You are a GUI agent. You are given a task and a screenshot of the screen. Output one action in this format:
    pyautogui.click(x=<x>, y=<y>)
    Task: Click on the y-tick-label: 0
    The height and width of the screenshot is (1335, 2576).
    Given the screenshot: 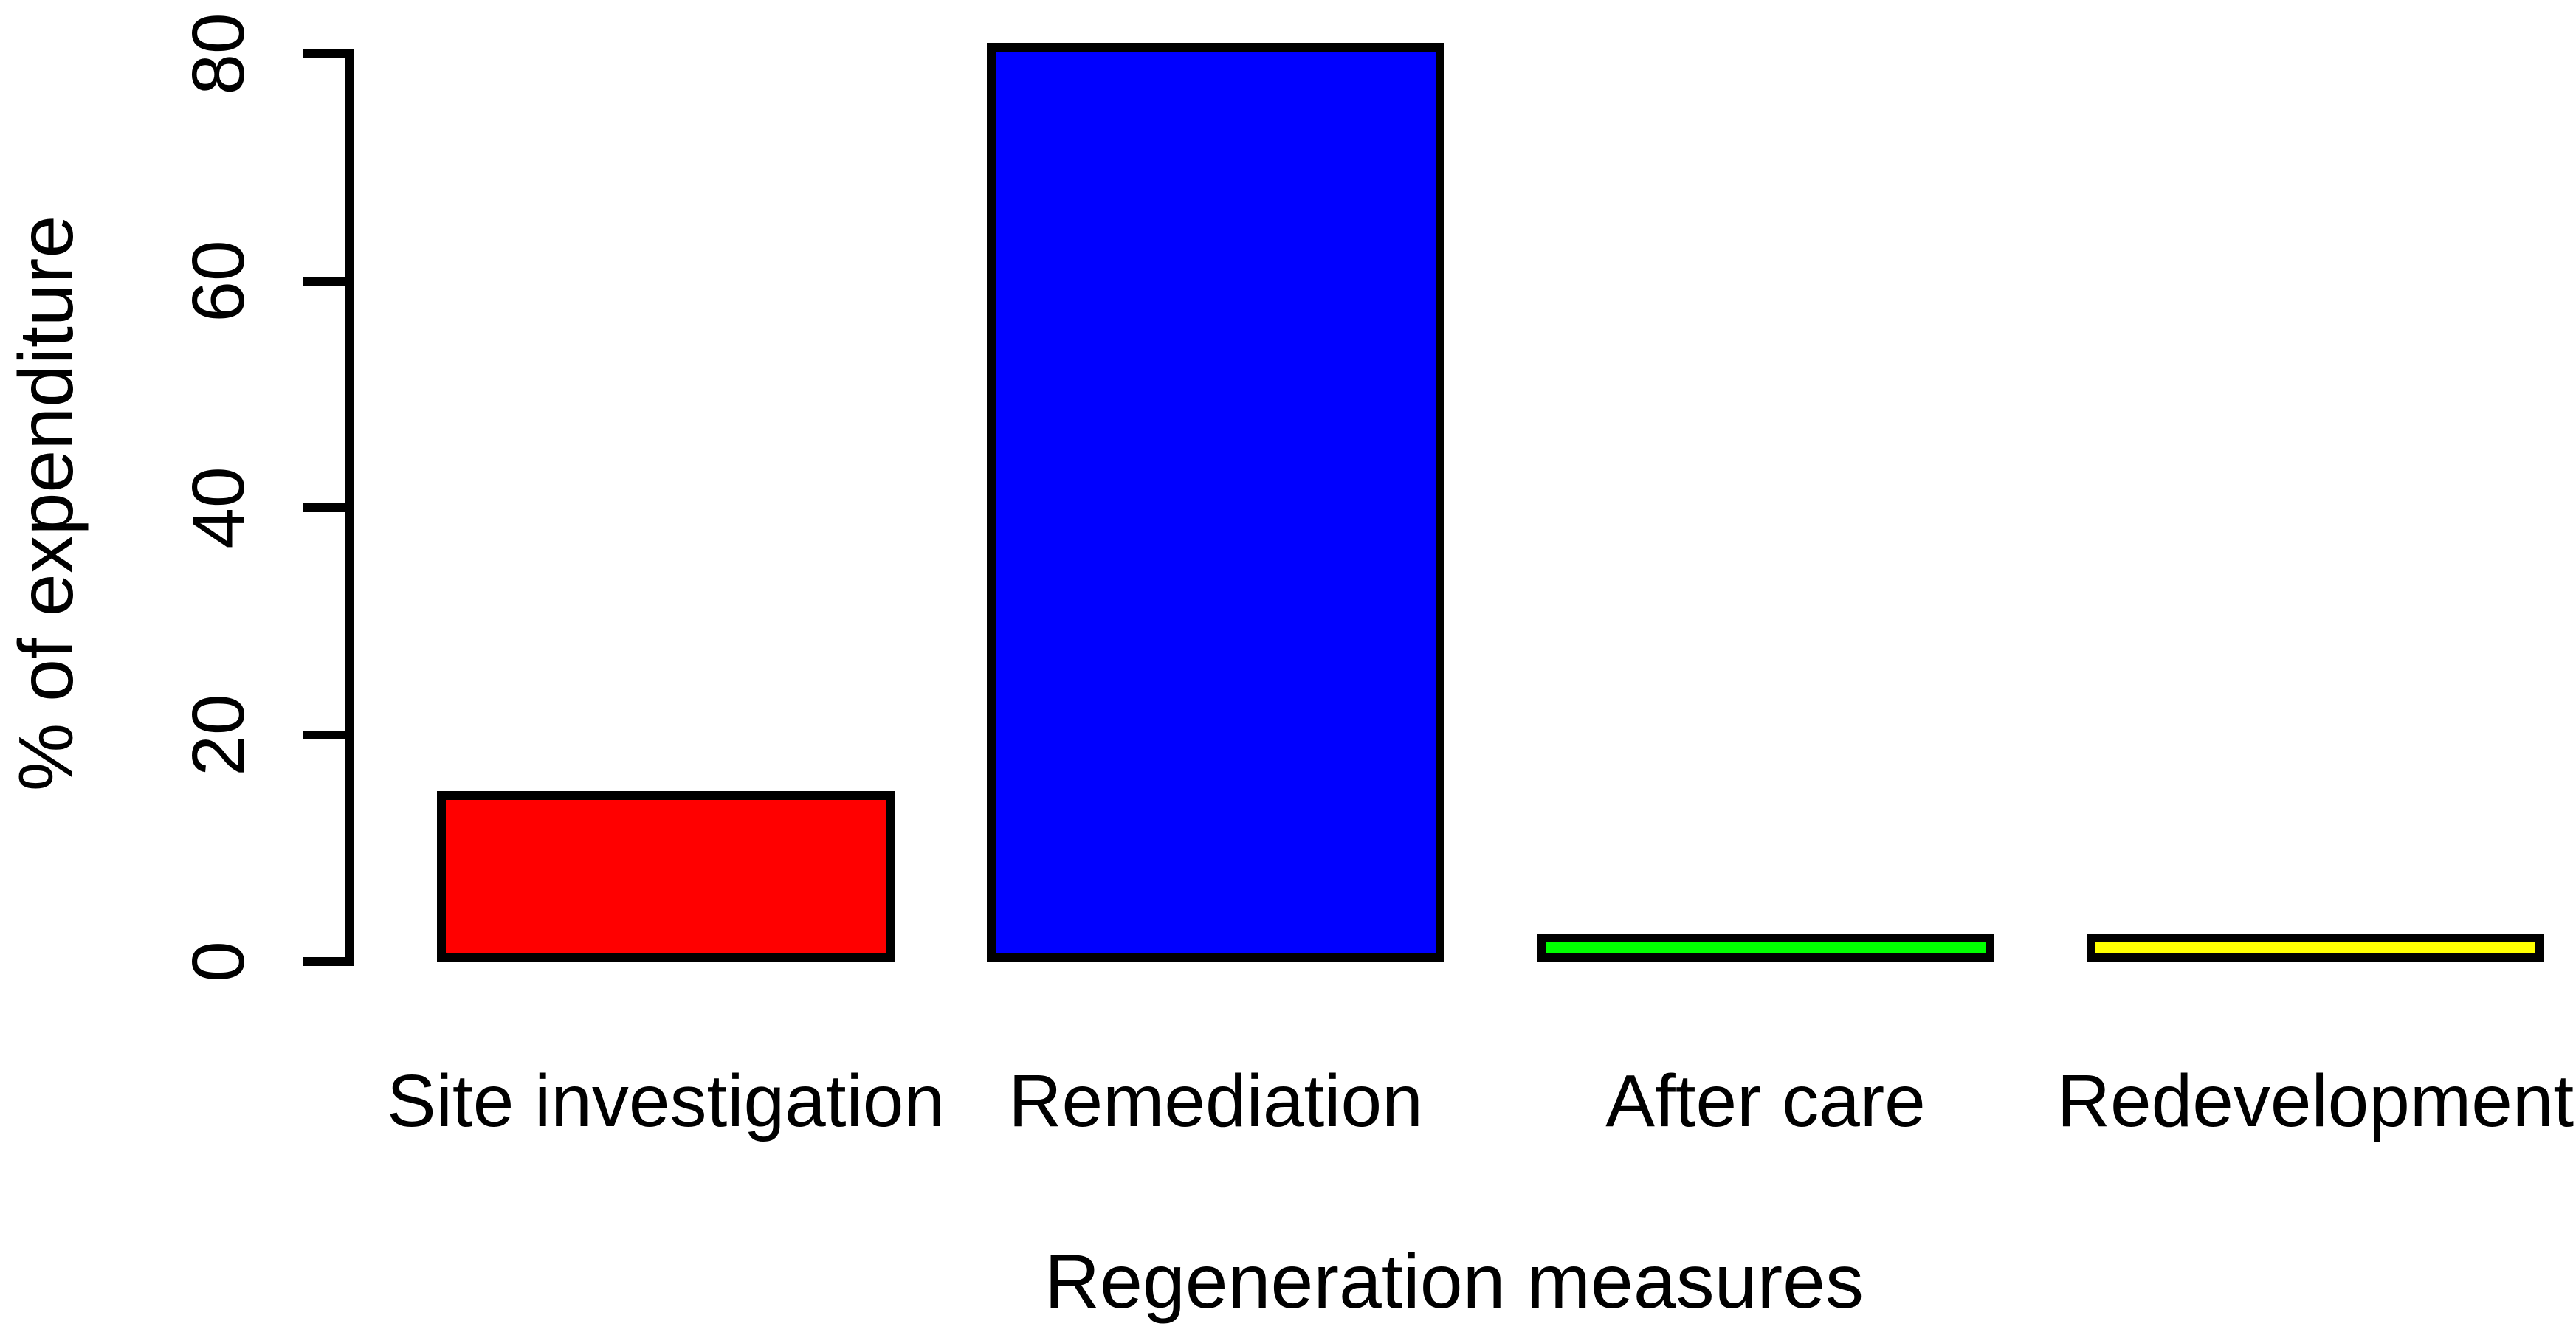 What is the action you would take?
    pyautogui.click(x=218, y=961)
    